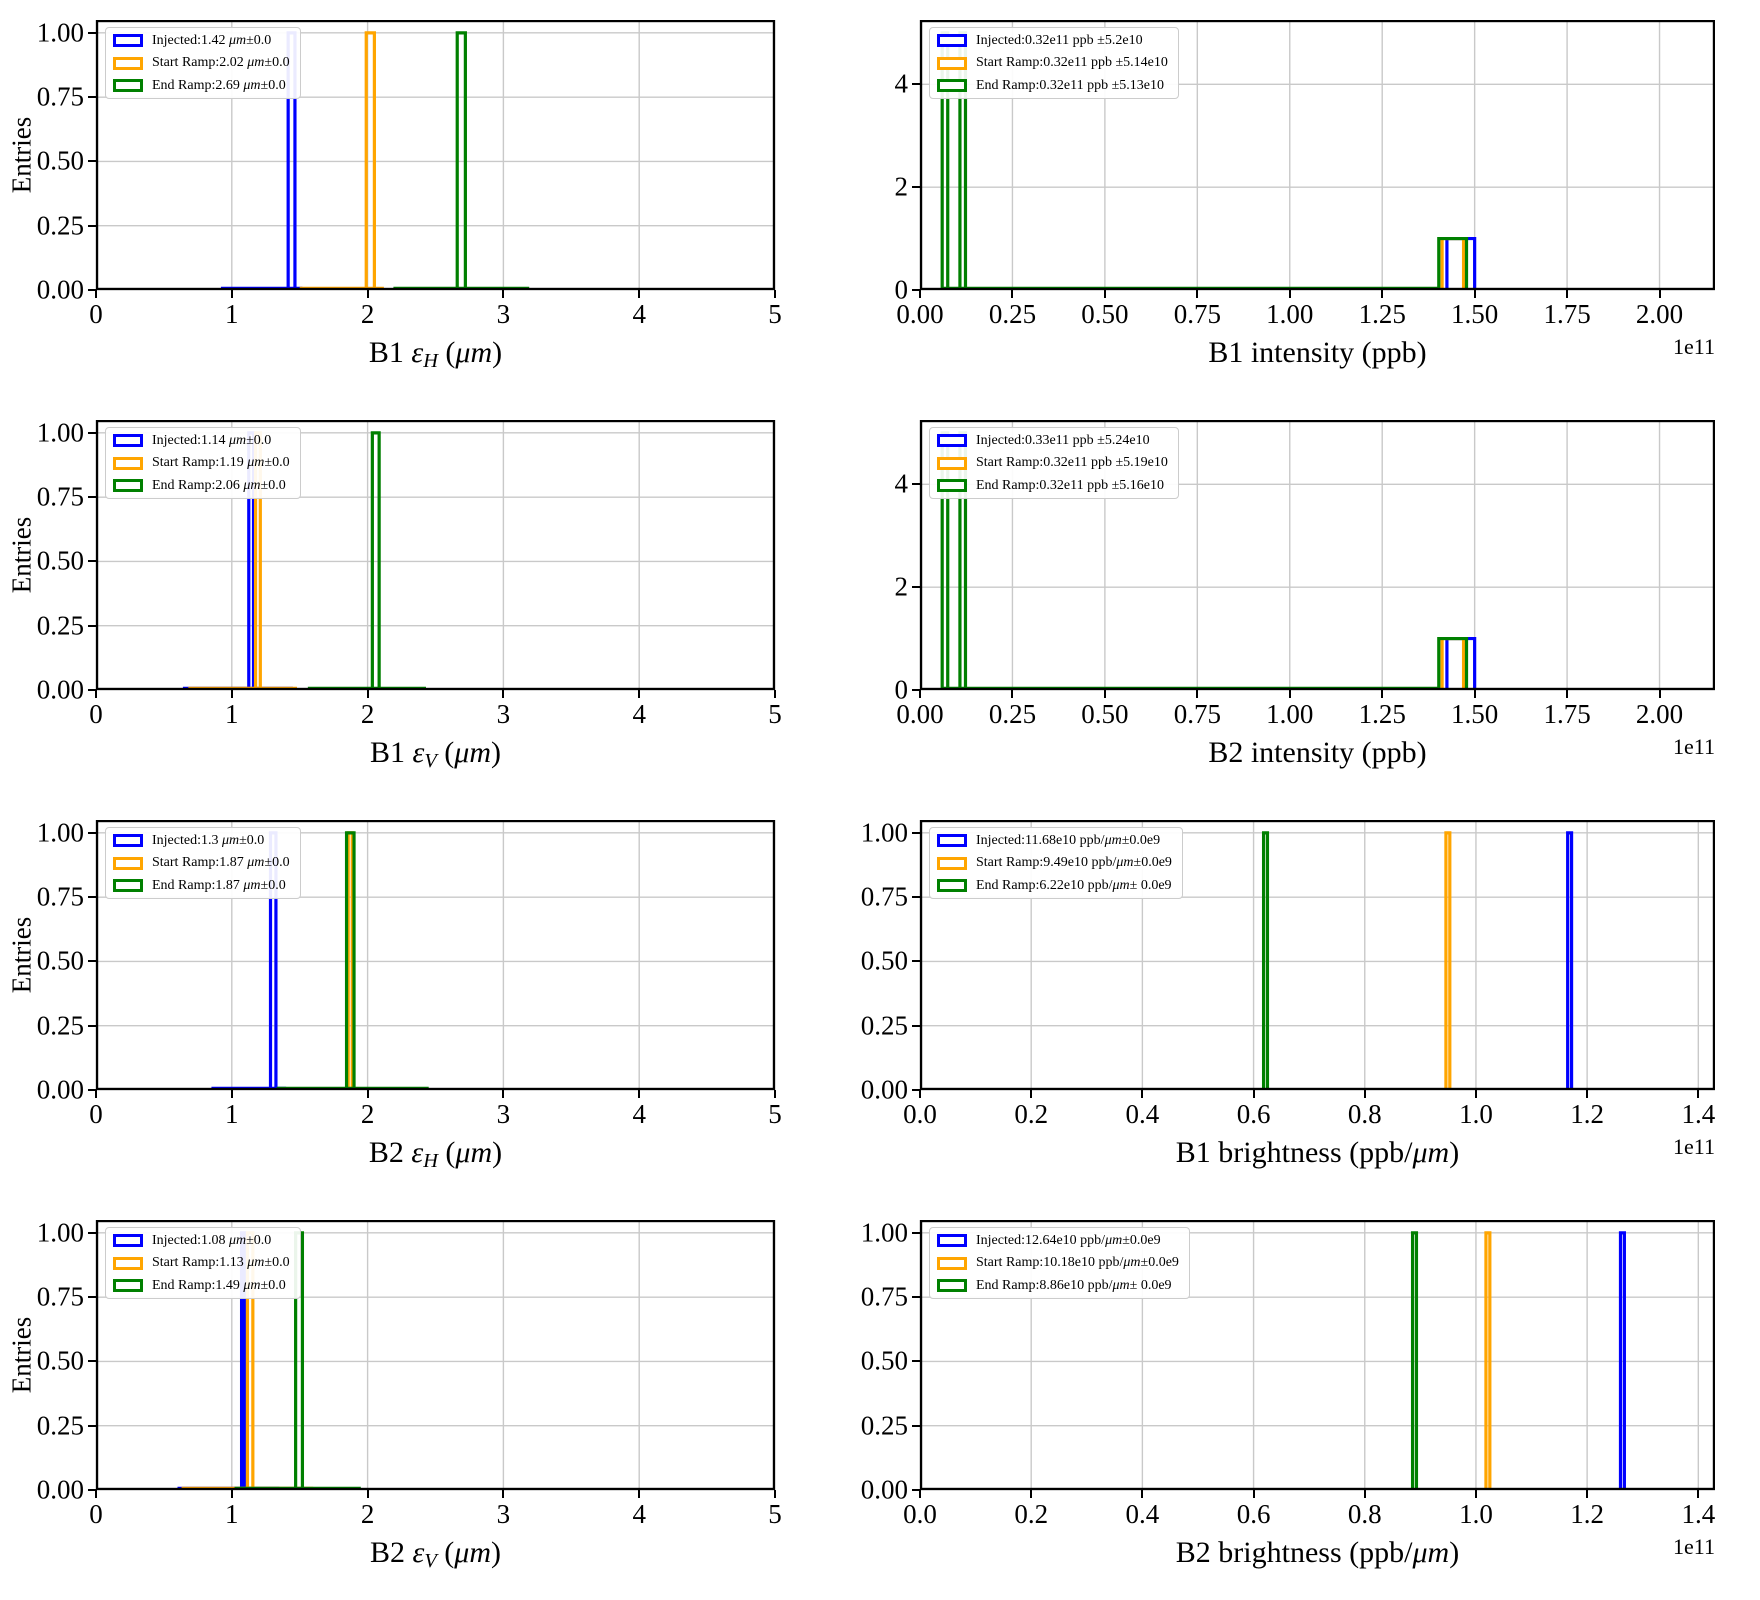 The width and height of the screenshot is (1760, 1600). I want to click on x-tick-label: 0.00, so click(920, 714).